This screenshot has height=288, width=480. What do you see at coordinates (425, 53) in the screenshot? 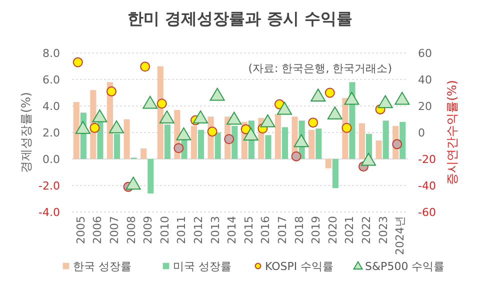
I see `y2-tick-label: 60` at bounding box center [425, 53].